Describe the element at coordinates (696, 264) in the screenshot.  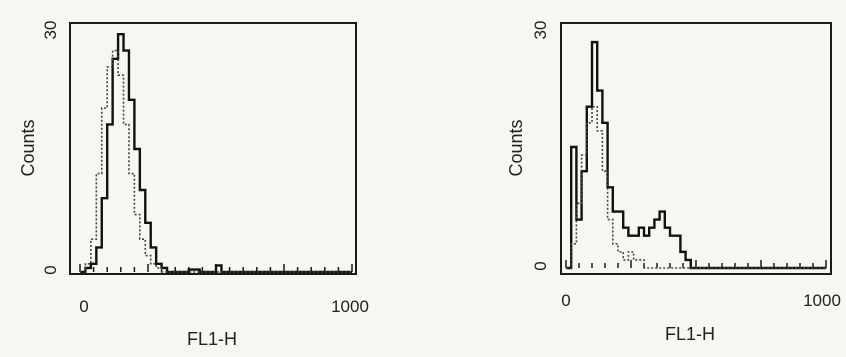
I see `x-minor-ticks` at that location.